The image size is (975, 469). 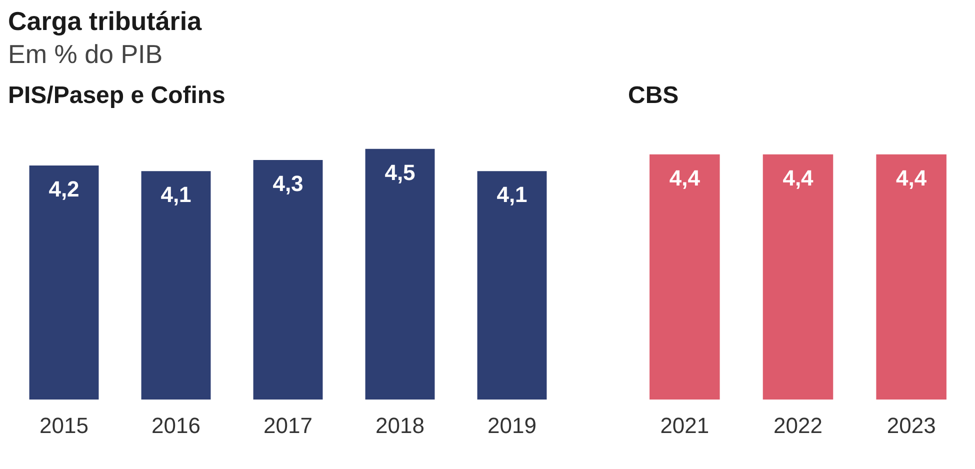 I want to click on text: Carga tributária, so click(x=105, y=21).